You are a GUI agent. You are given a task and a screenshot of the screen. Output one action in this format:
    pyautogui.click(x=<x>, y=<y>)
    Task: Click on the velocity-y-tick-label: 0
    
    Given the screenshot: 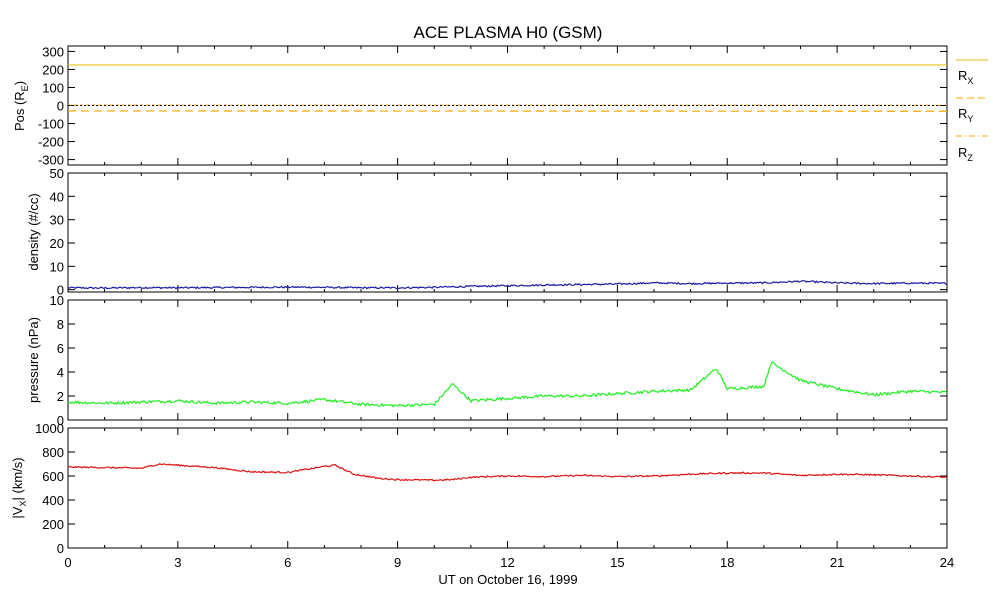 What is the action you would take?
    pyautogui.click(x=60, y=548)
    